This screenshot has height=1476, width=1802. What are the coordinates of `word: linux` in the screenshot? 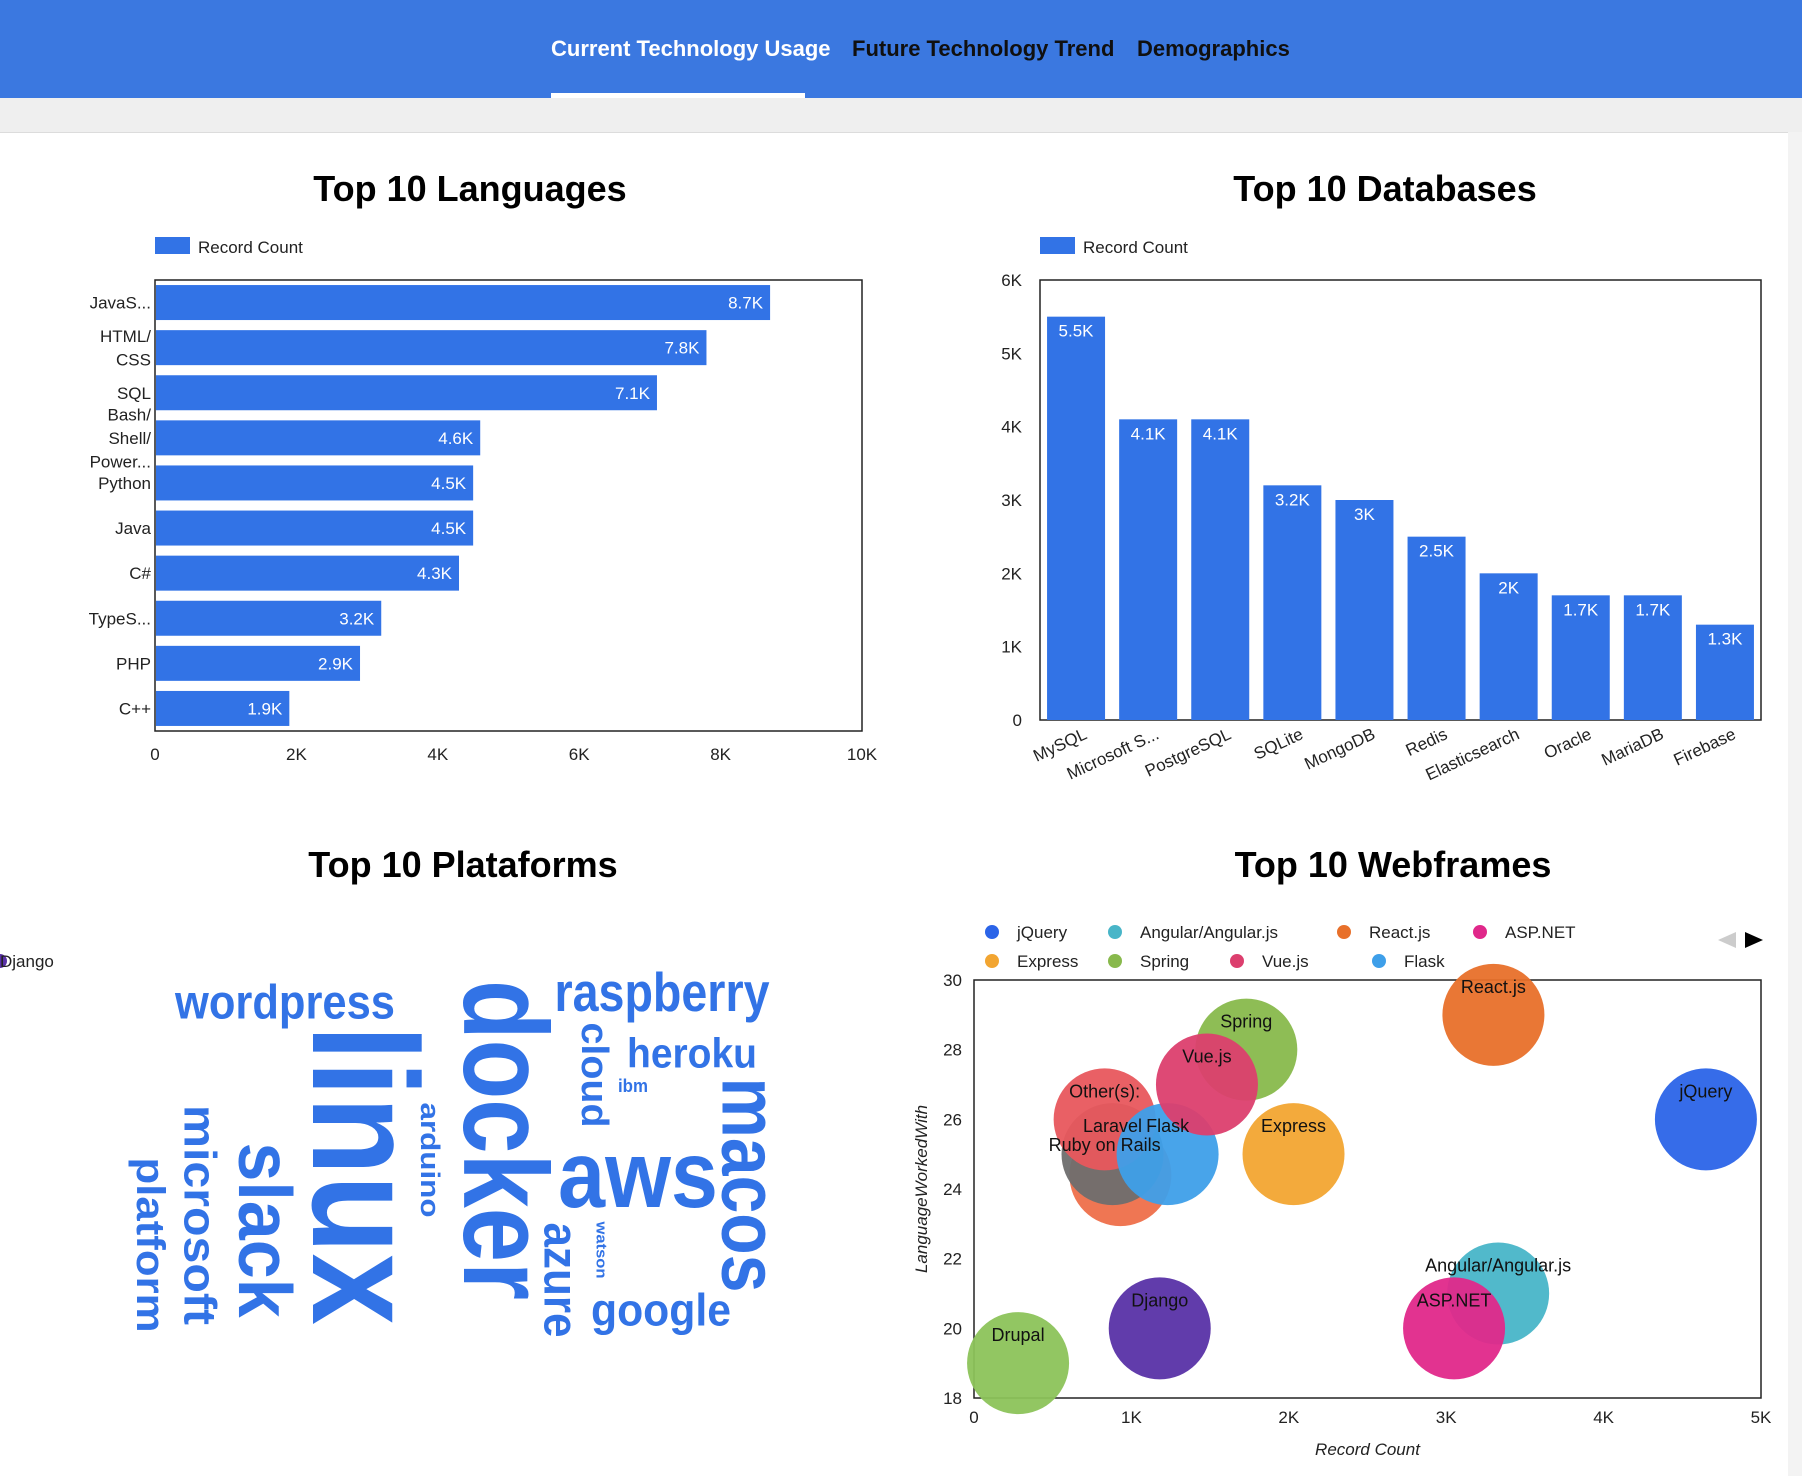 It's located at (365, 1175).